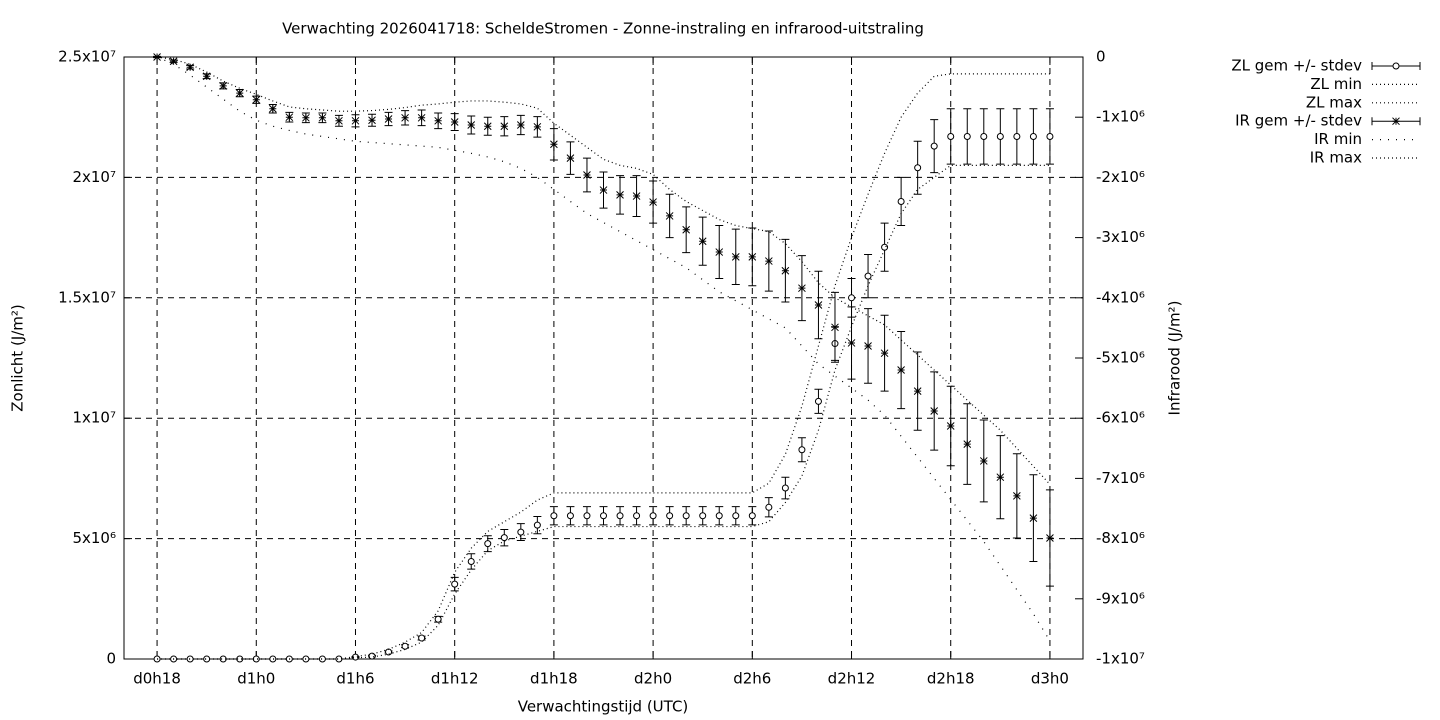  I want to click on y-axis-label: Zonlicht (J/m²), so click(18, 358).